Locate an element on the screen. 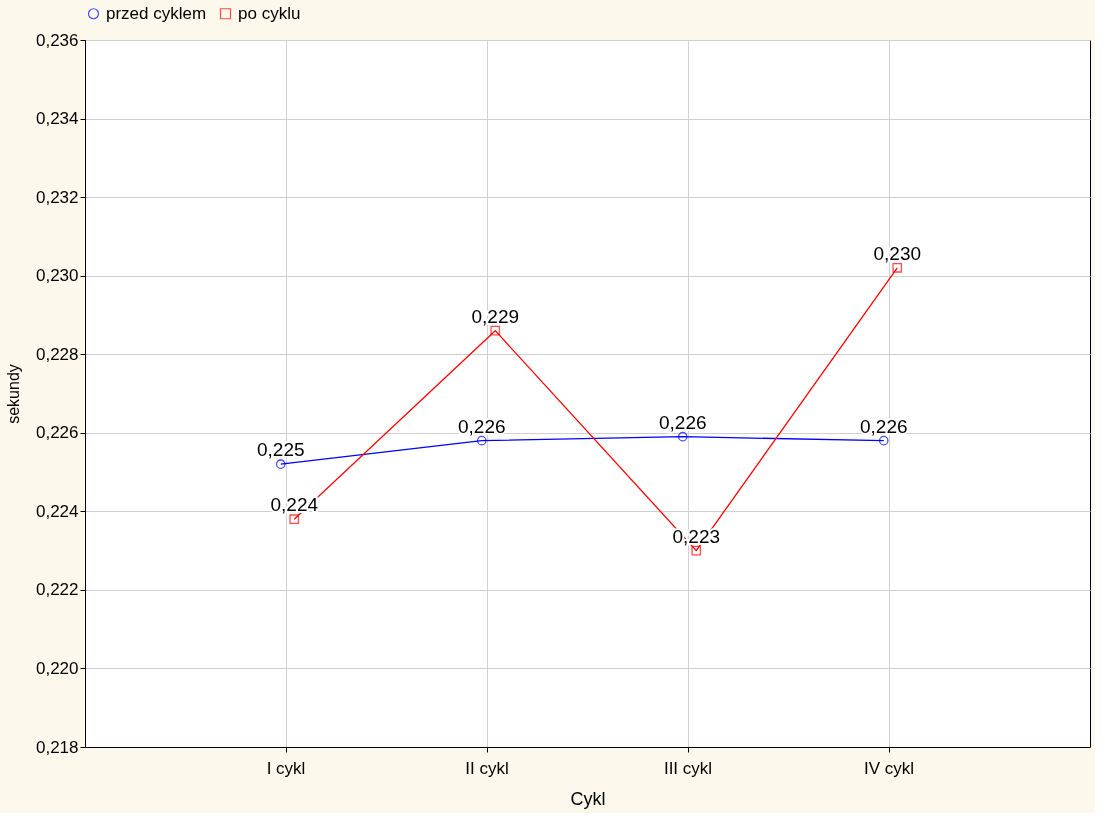  data-label: 0,225 is located at coordinates (280, 450).